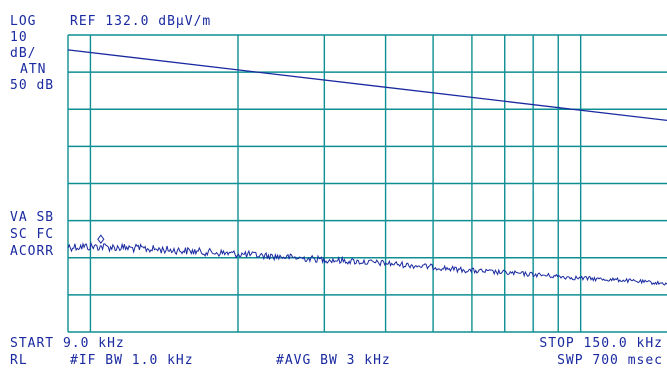 This screenshot has width=667, height=376. Describe the element at coordinates (367, 263) in the screenshot. I see `measured-spectrum-trace` at that location.